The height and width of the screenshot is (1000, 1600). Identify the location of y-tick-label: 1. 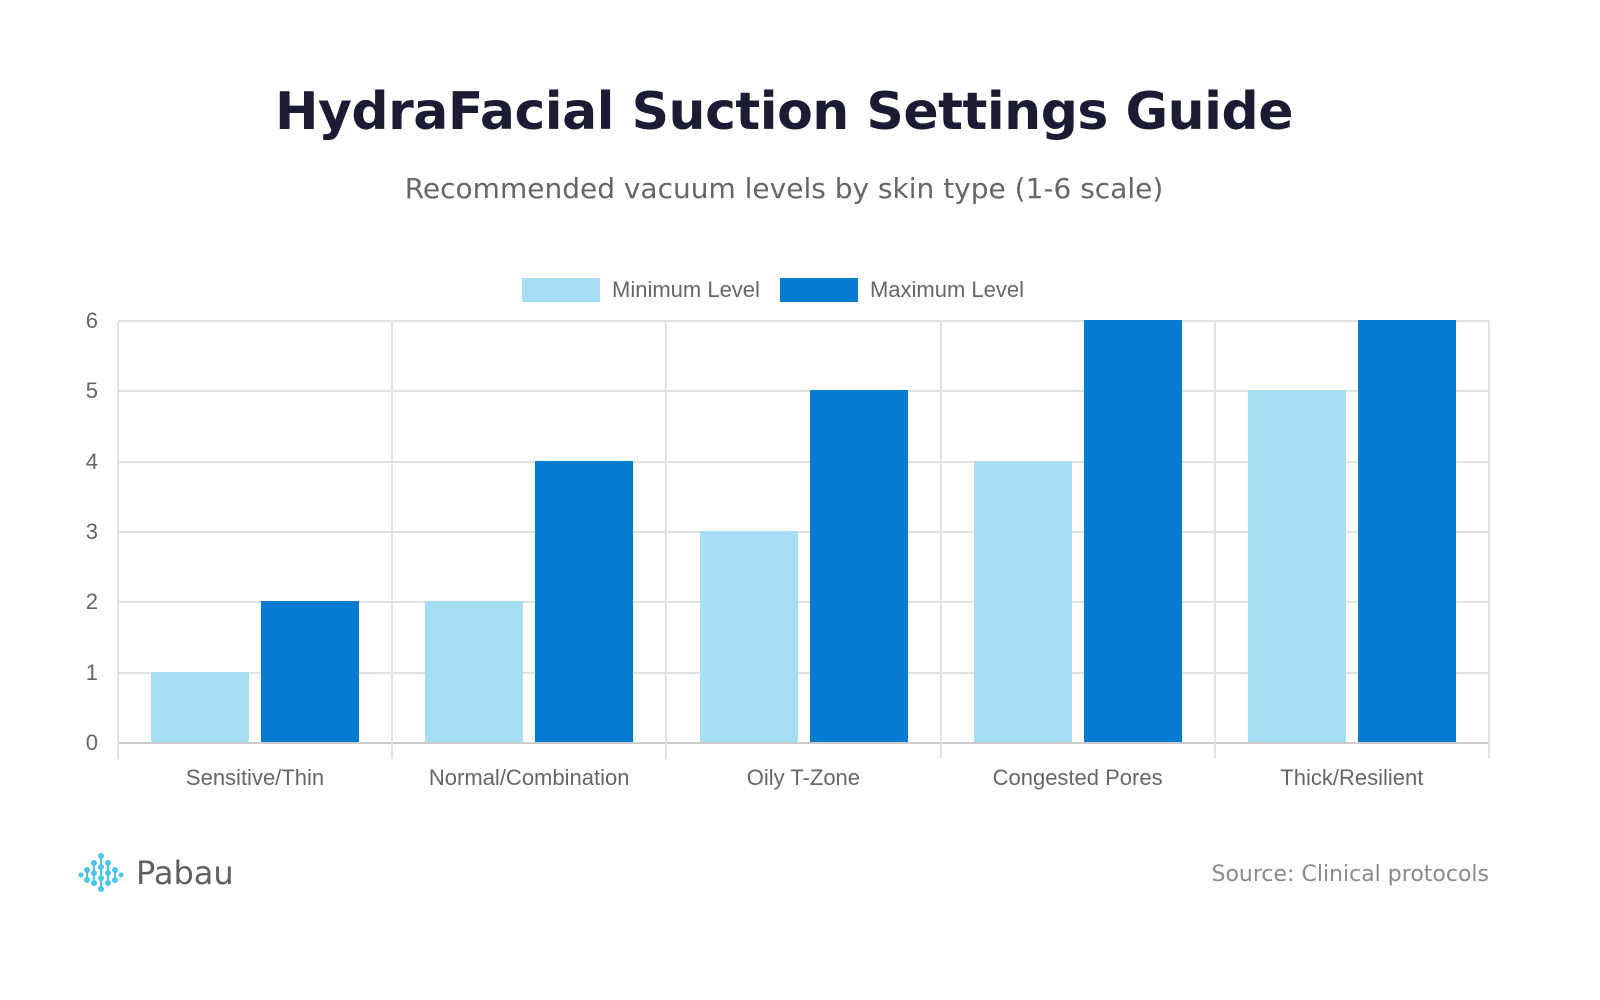
(91, 672).